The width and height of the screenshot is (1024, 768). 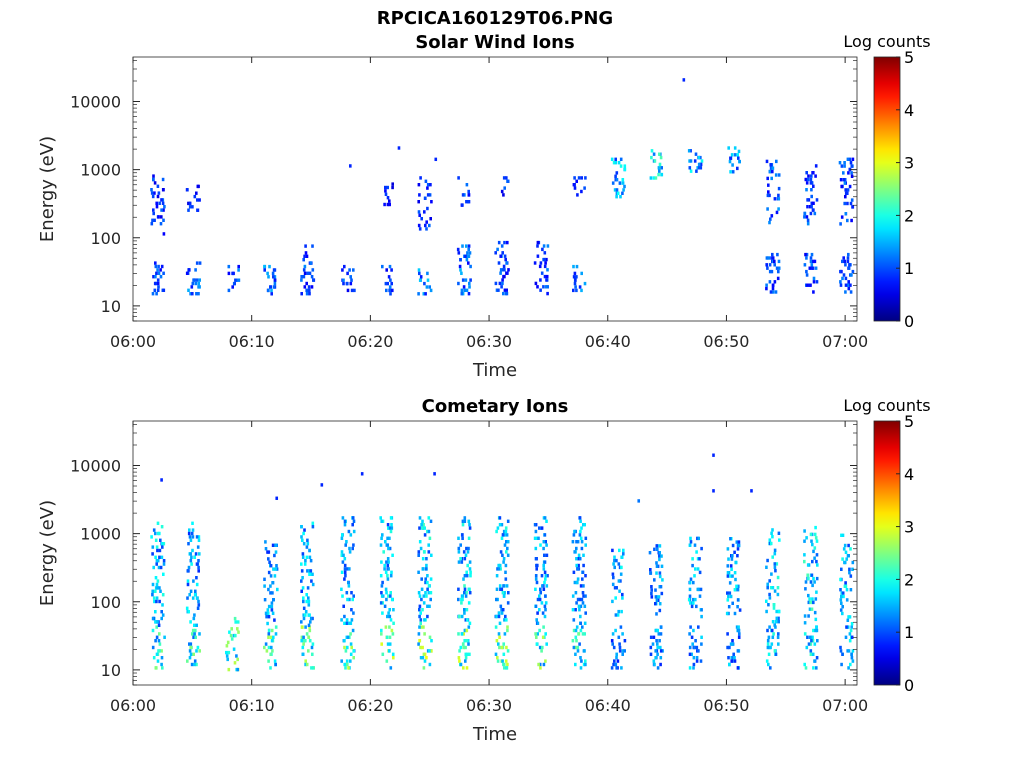 What do you see at coordinates (252, 341) in the screenshot?
I see `x-tick-label: 06:10` at bounding box center [252, 341].